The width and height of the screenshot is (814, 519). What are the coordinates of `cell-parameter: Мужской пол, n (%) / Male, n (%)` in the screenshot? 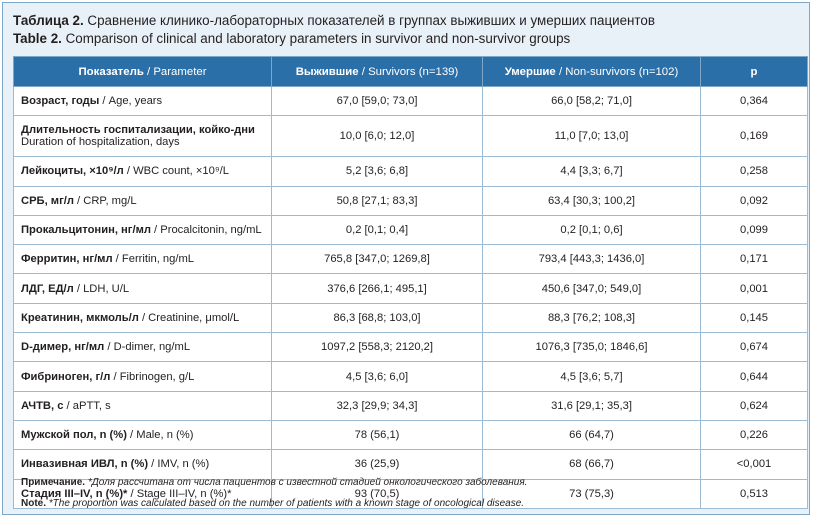 It's located at (142, 435).